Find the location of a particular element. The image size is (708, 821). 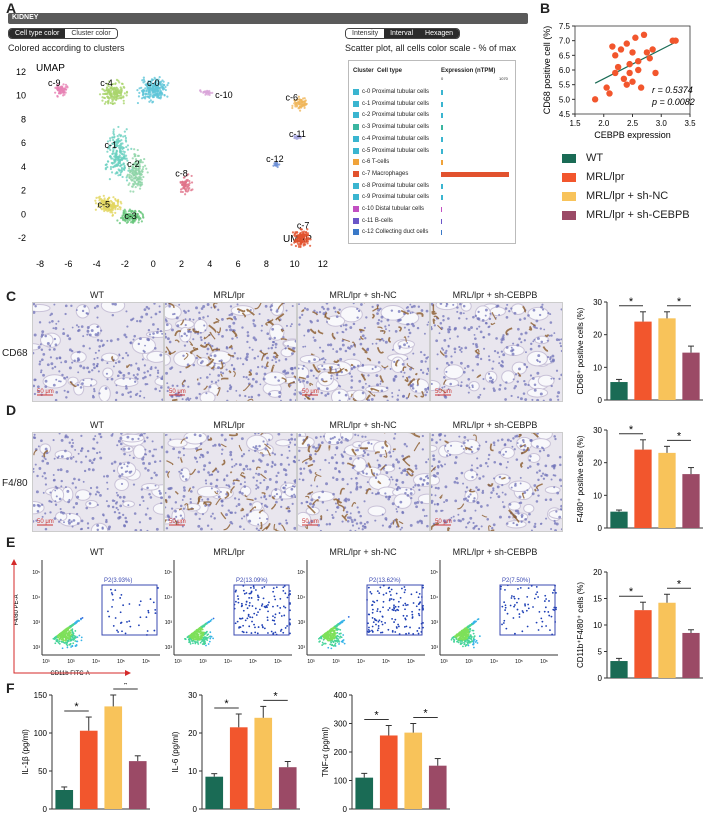

tab-cell-type-color: Cell type color is located at coordinates (37, 33).